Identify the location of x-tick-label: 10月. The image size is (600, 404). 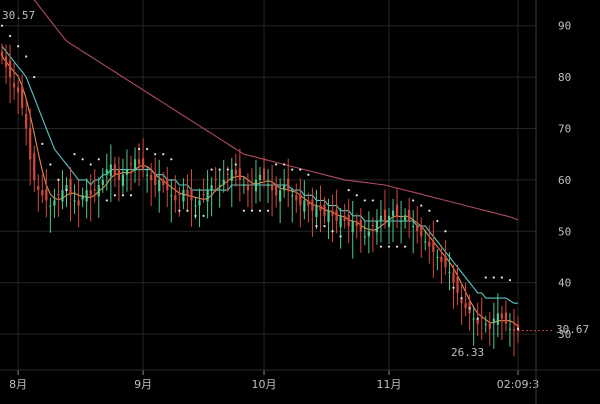
(264, 384).